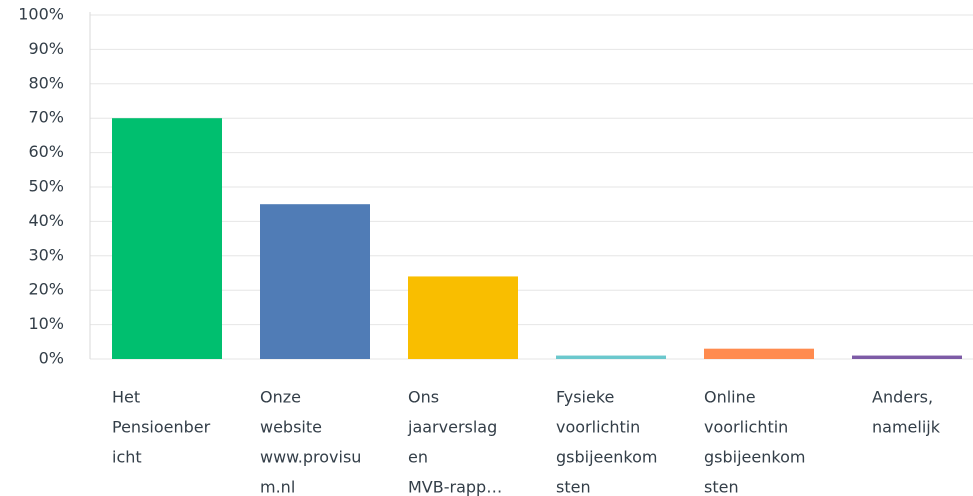 This screenshot has width=973, height=496. What do you see at coordinates (51, 358) in the screenshot?
I see `y-tick-label: 0%` at bounding box center [51, 358].